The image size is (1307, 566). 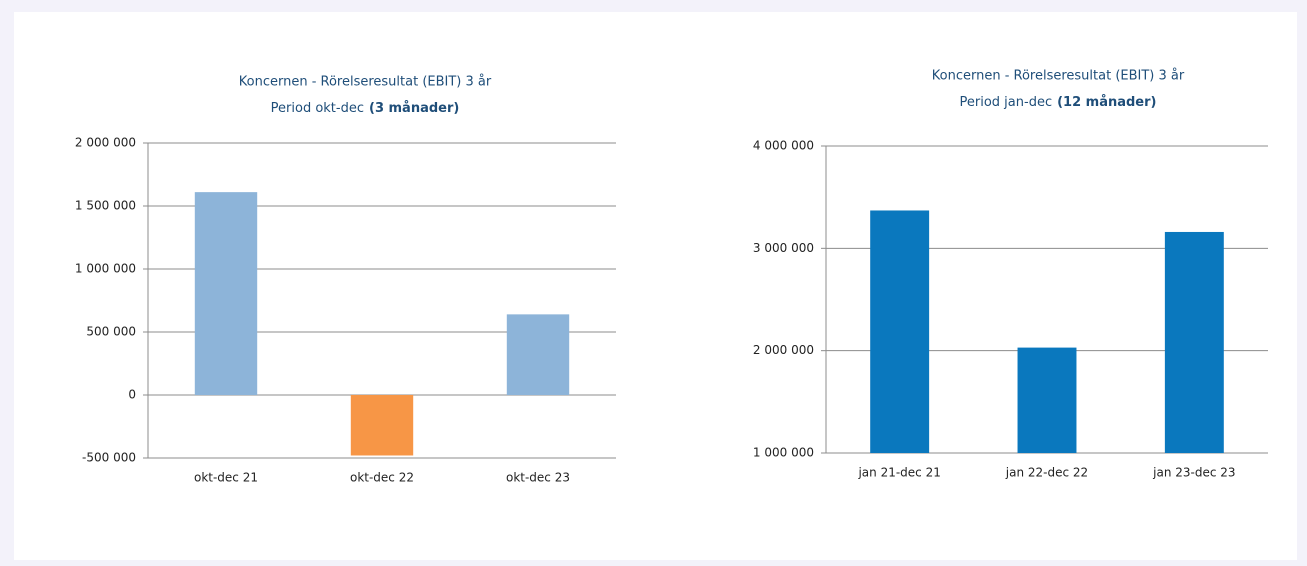 I want to click on x-tick-label: jan 22-dec 22, so click(x=1046, y=473).